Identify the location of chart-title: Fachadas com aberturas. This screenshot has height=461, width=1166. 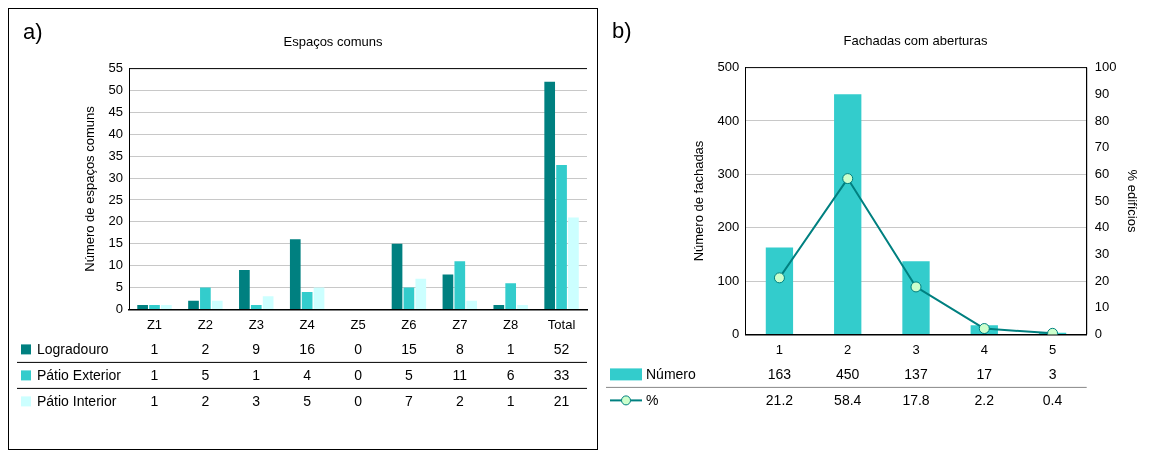
(915, 41).